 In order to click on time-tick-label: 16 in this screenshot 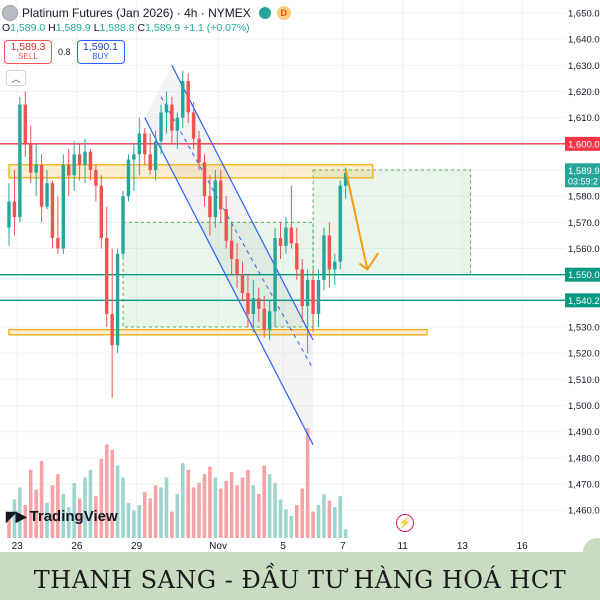, I will do `click(523, 546)`.